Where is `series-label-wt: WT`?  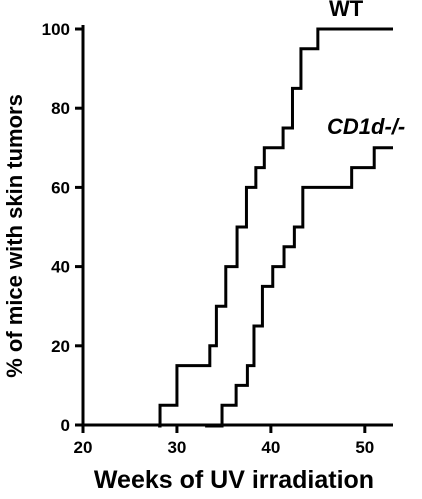
series-label-wt: WT is located at coordinates (346, 10).